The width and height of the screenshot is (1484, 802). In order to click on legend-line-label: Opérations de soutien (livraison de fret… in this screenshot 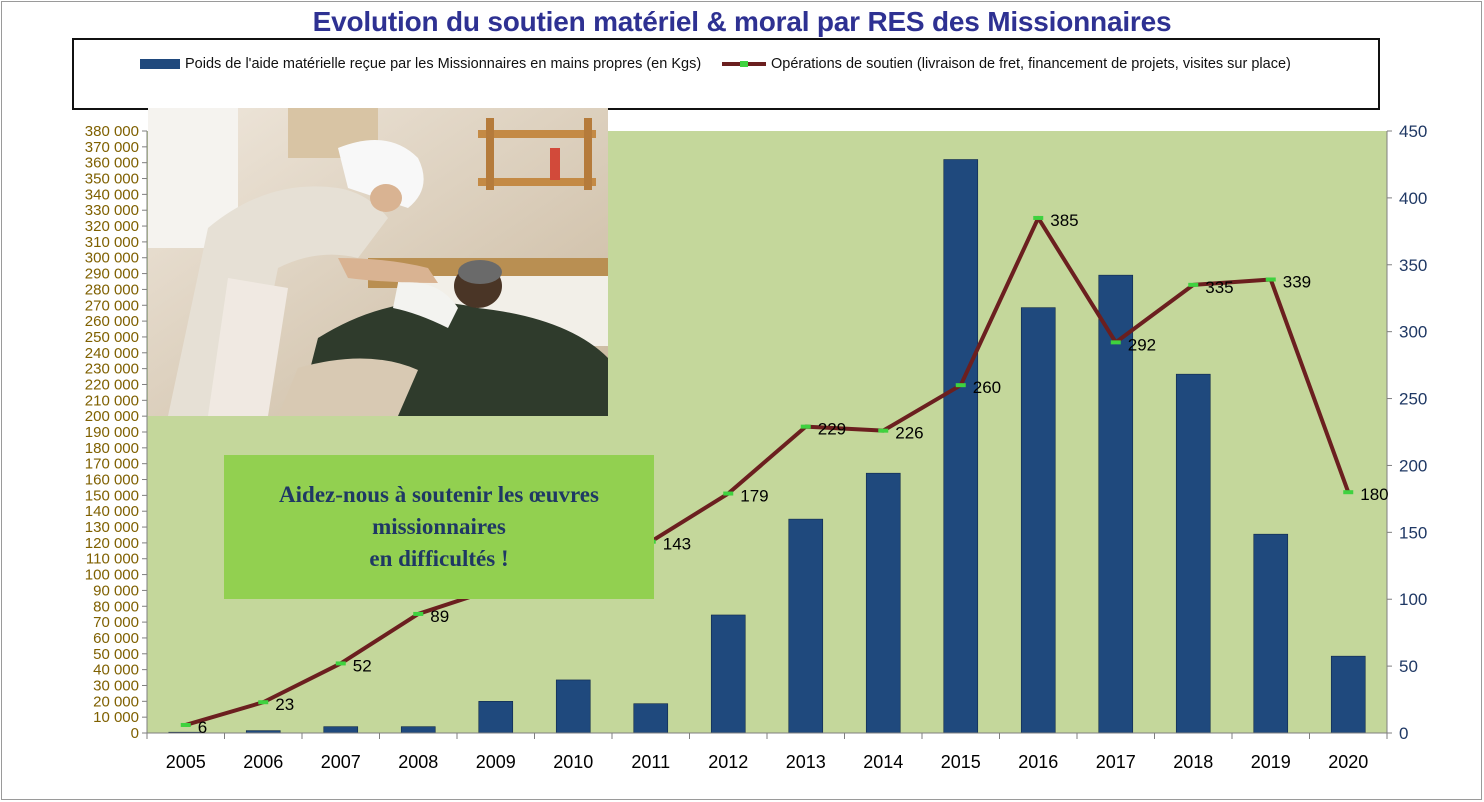, I will do `click(1031, 64)`.